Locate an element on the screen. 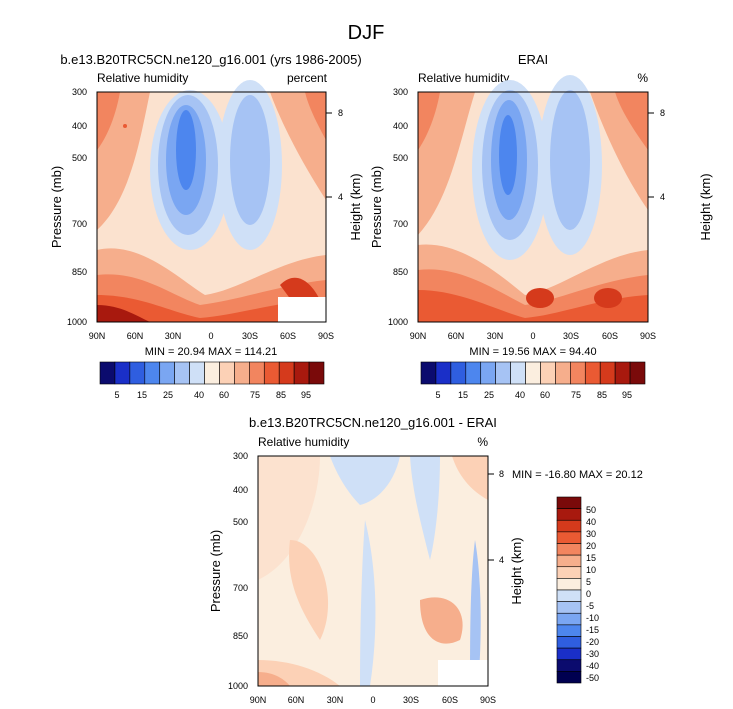 Image resolution: width=733 pixels, height=709 pixels. panel-diff-x-ticks: 90N 60N 30N 0 30S 60S 90S is located at coordinates (373, 700).